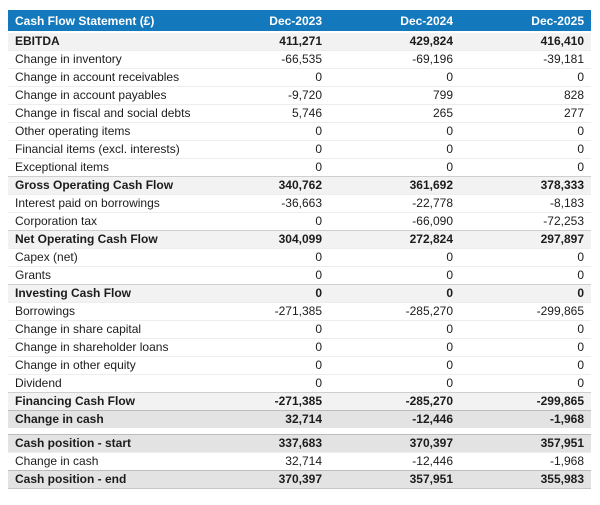 The width and height of the screenshot is (600, 505). What do you see at coordinates (263, 40) in the screenshot?
I see `row-value: 411,271` at bounding box center [263, 40].